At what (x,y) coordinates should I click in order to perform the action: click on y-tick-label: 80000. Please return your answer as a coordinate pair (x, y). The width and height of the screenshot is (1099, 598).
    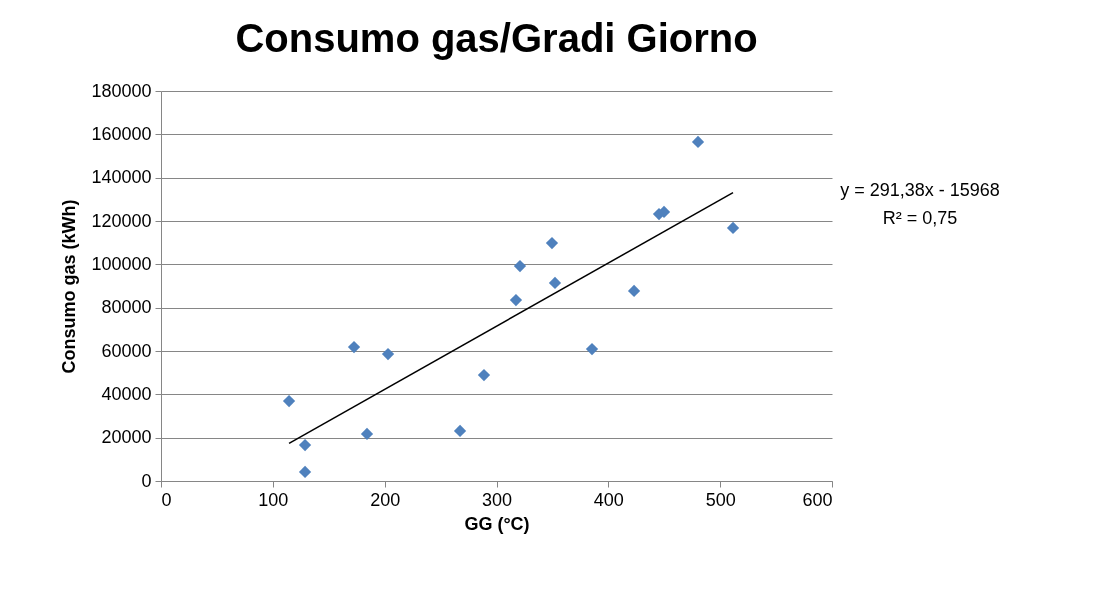
    Looking at the image, I should click on (126, 307).